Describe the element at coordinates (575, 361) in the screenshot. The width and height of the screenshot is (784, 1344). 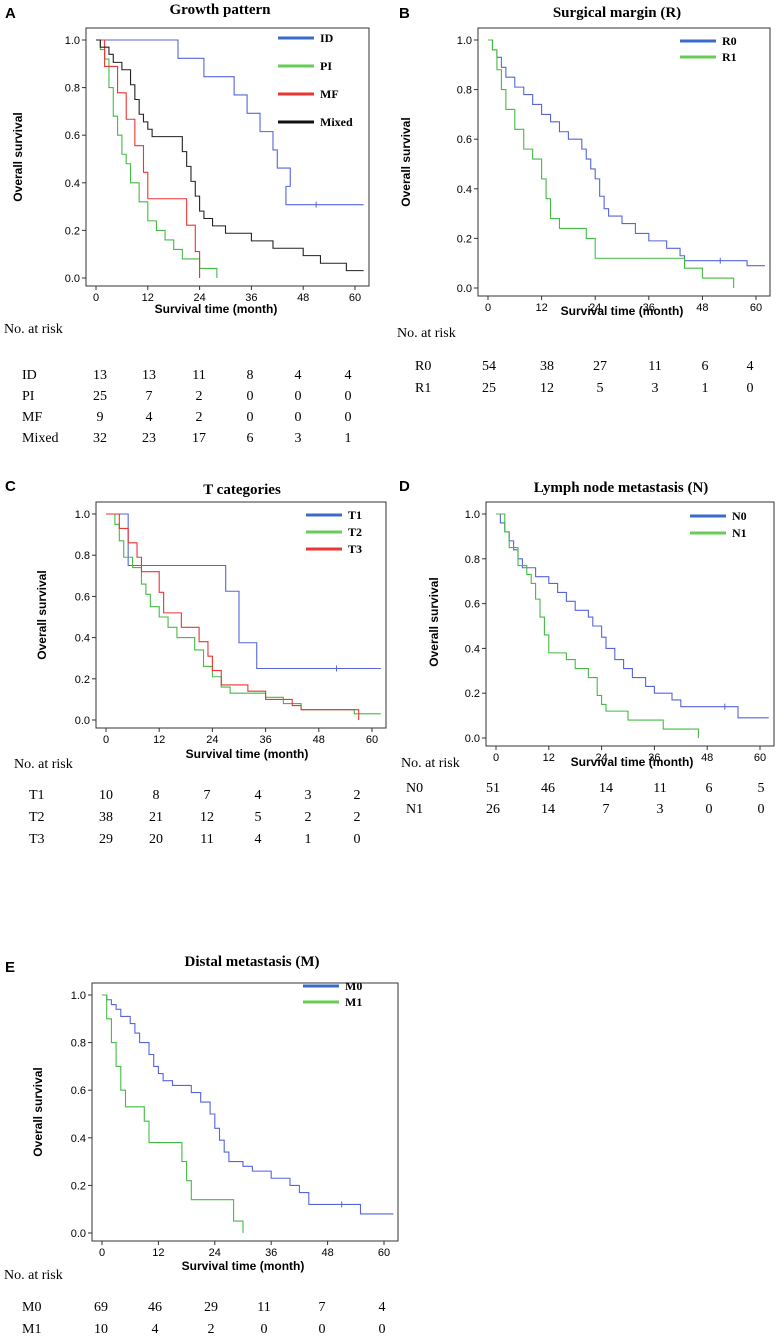
I see `risk-table: No. at risk R0 54 38 27 11 6 4 R1 25 12 5 3 1 0` at that location.